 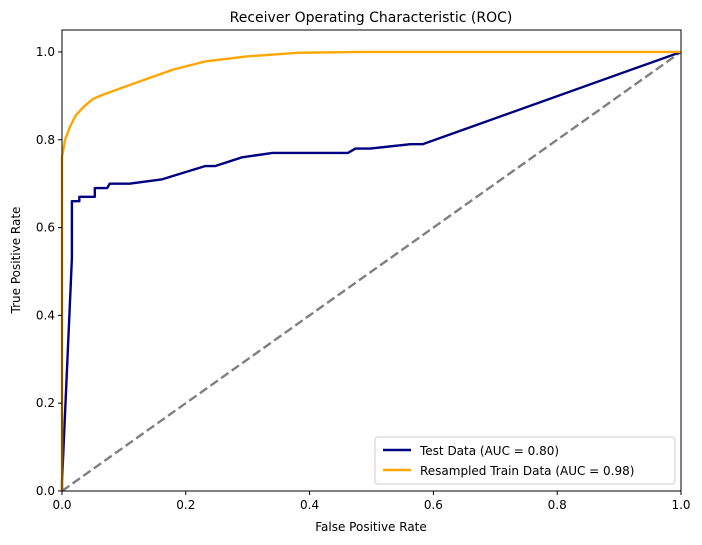 What do you see at coordinates (45, 228) in the screenshot?
I see `y-tick-label: 0.6` at bounding box center [45, 228].